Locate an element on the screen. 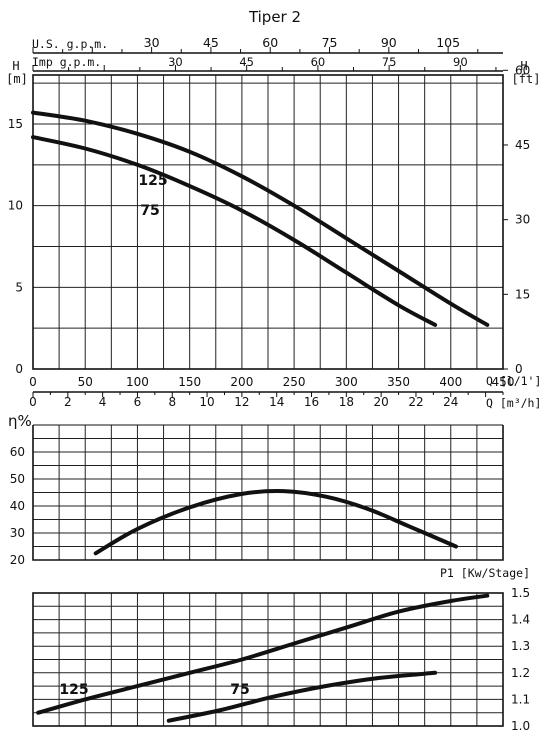  power-series-label-75: 75 is located at coordinates (239, 690).